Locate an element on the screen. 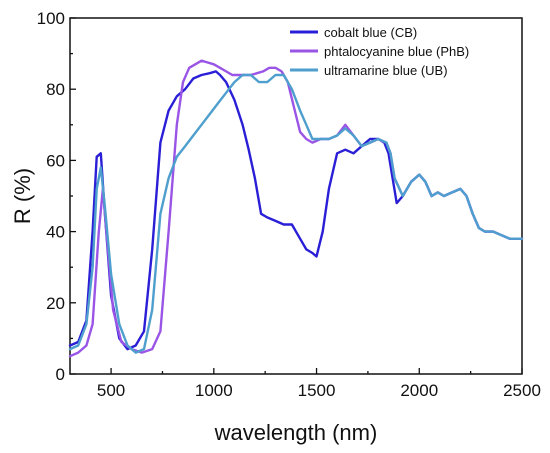  x-tick-label: 1500 is located at coordinates (317, 390).